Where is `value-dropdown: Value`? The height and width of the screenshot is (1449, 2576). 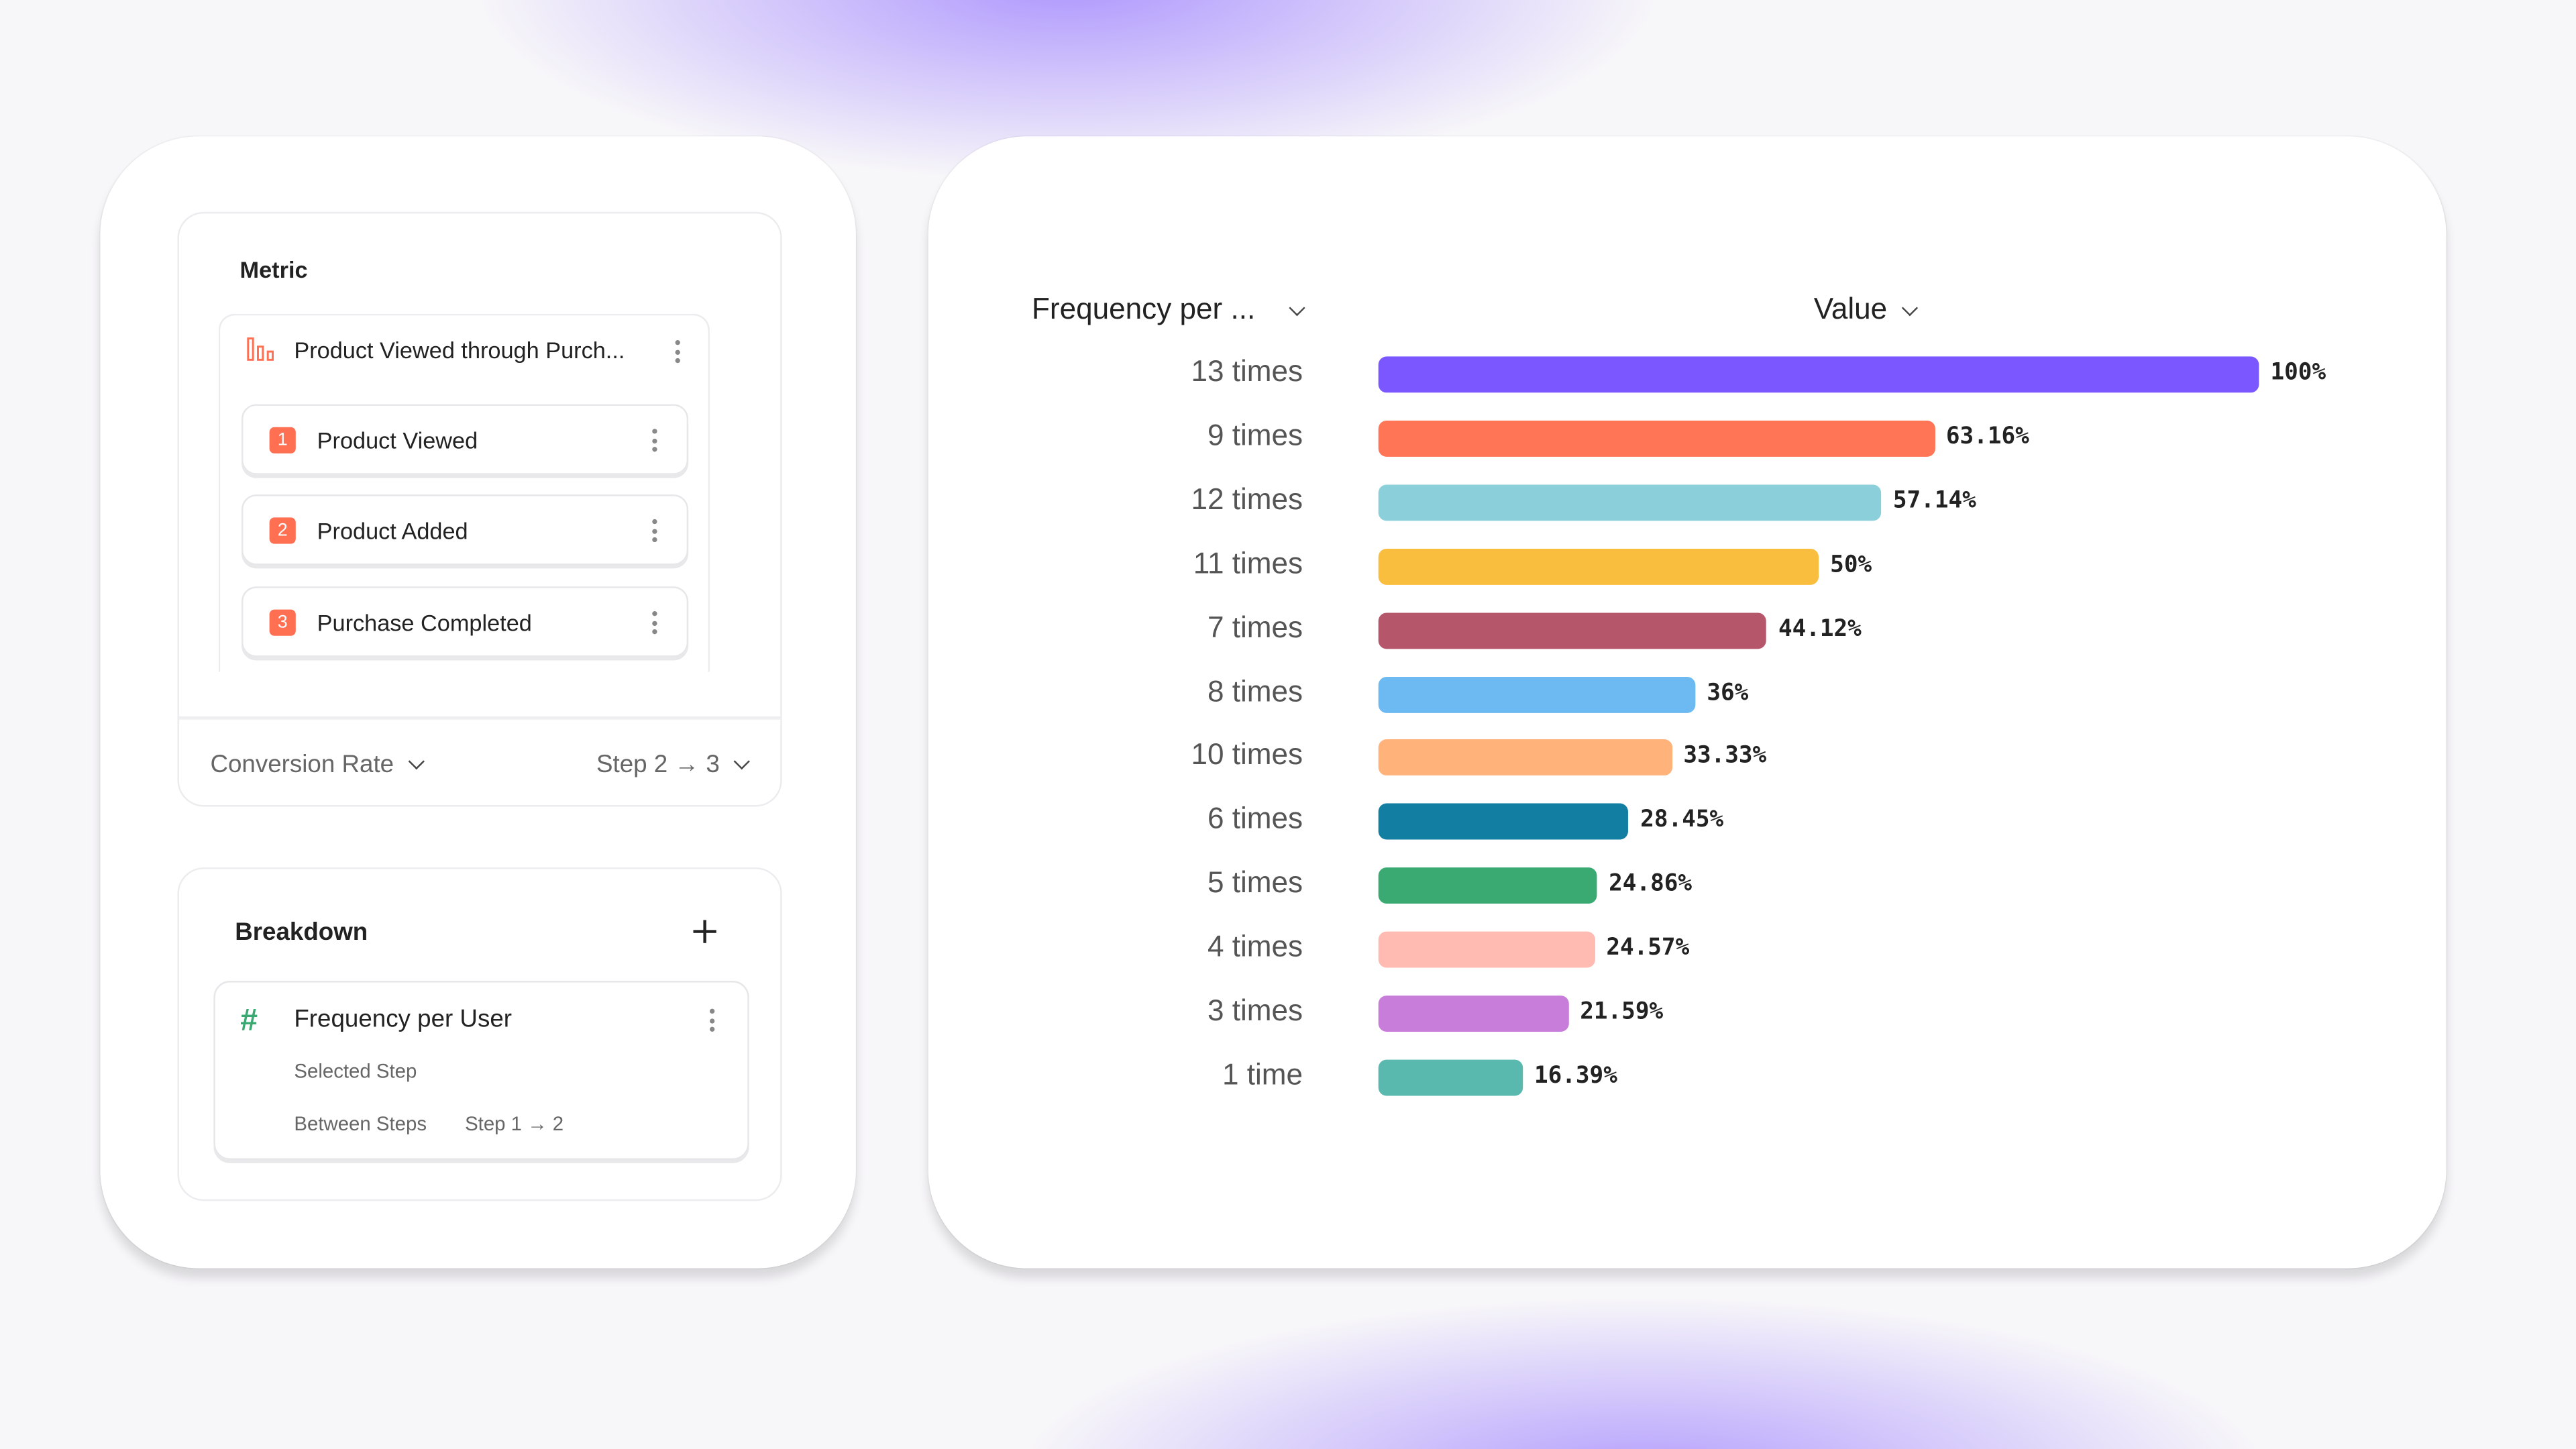
value-dropdown: Value is located at coordinates (1865, 309).